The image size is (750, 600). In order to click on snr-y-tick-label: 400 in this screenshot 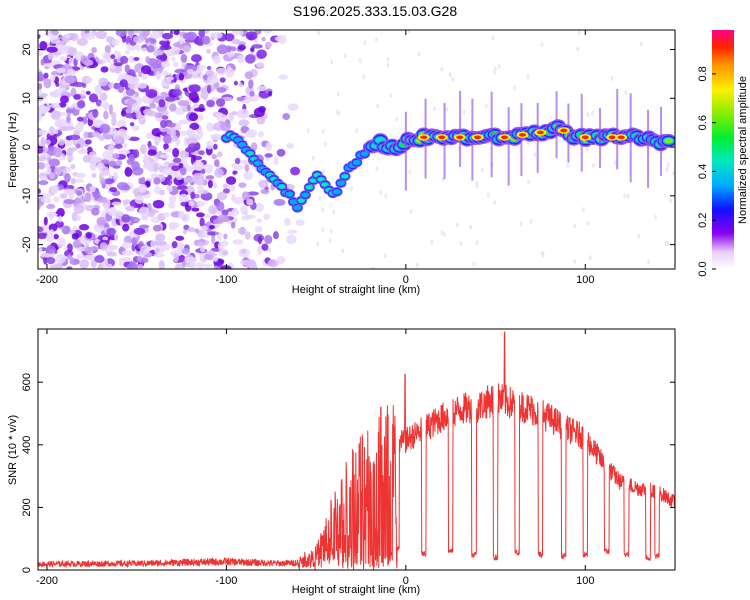, I will do `click(27, 445)`.